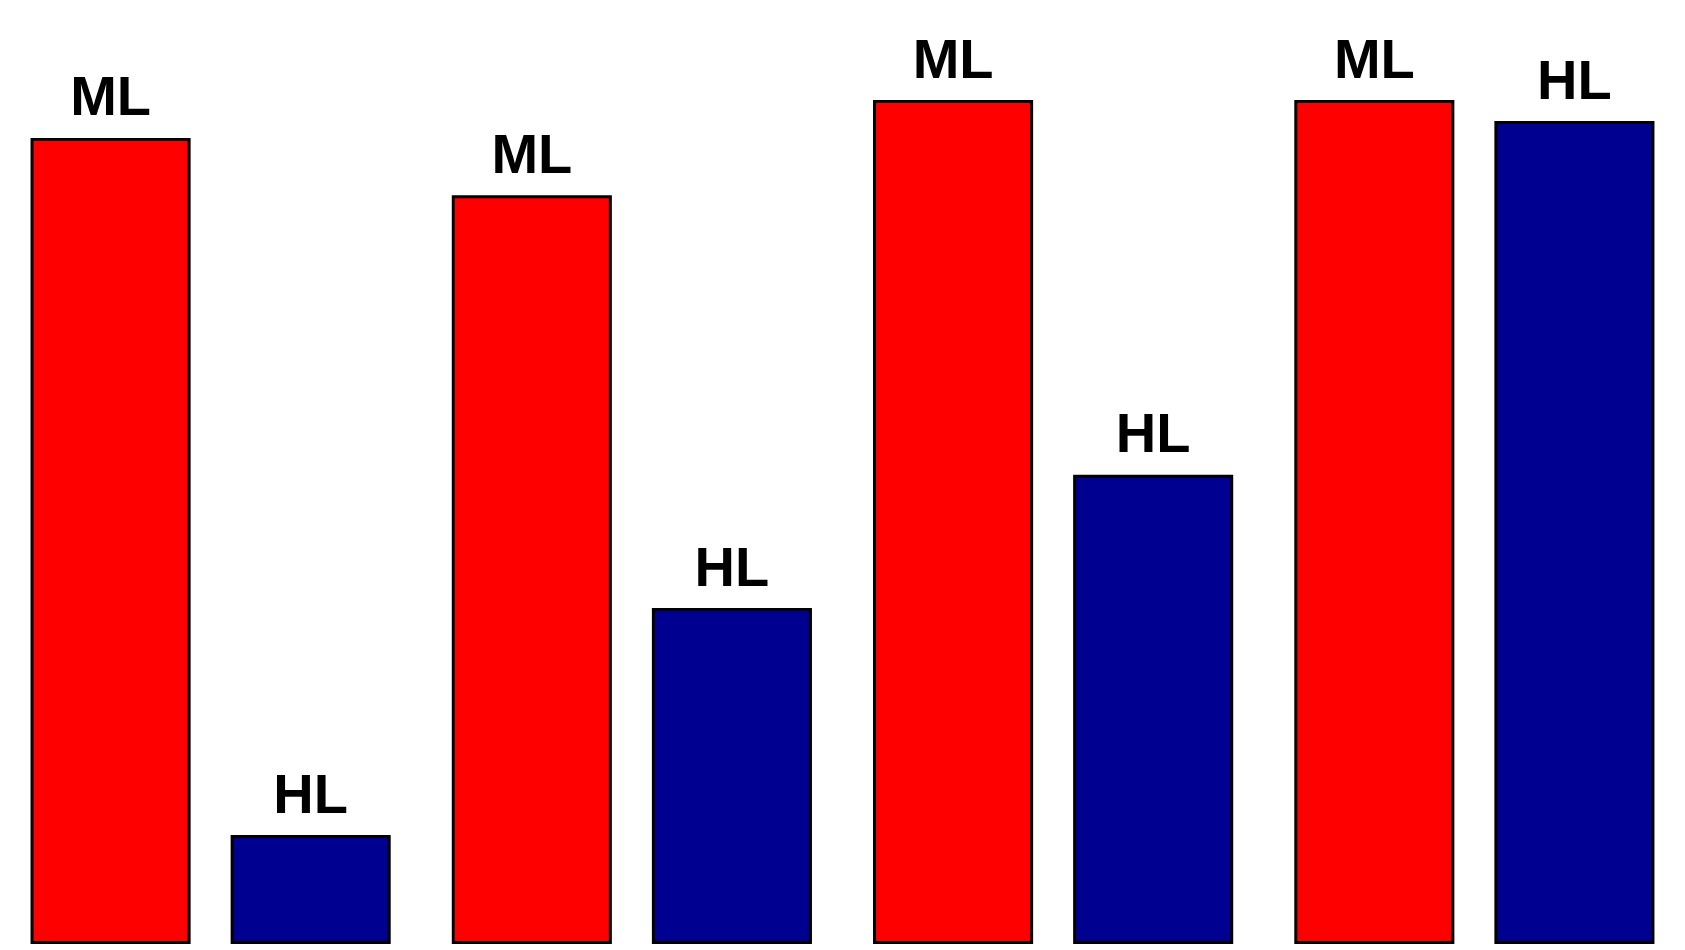 This screenshot has height=950, width=1685. What do you see at coordinates (111, 96) in the screenshot?
I see `series-label: ML` at bounding box center [111, 96].